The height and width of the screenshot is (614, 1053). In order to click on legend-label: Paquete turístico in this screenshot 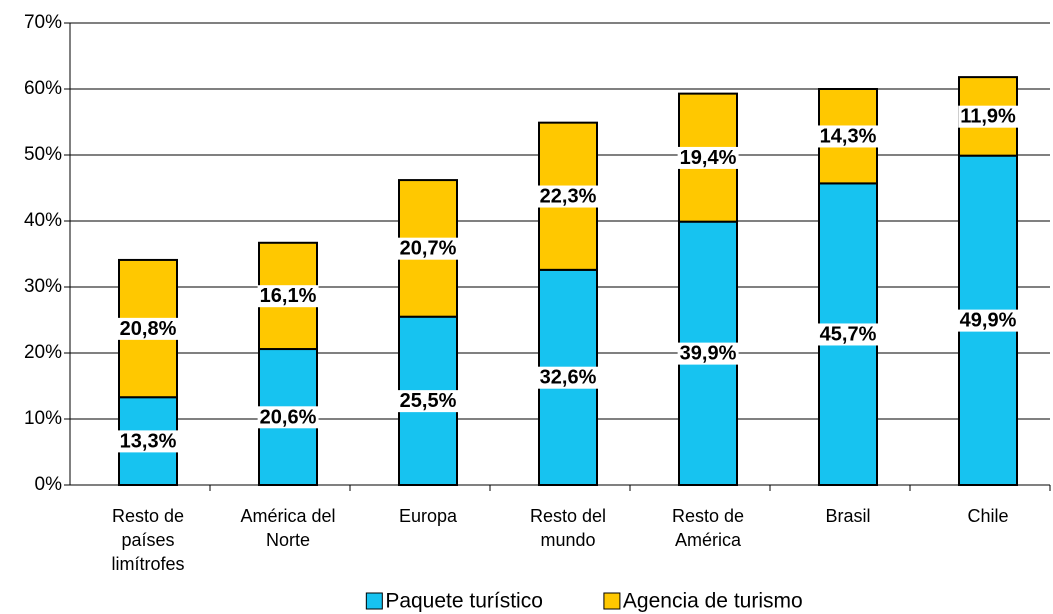, I will do `click(464, 601)`.